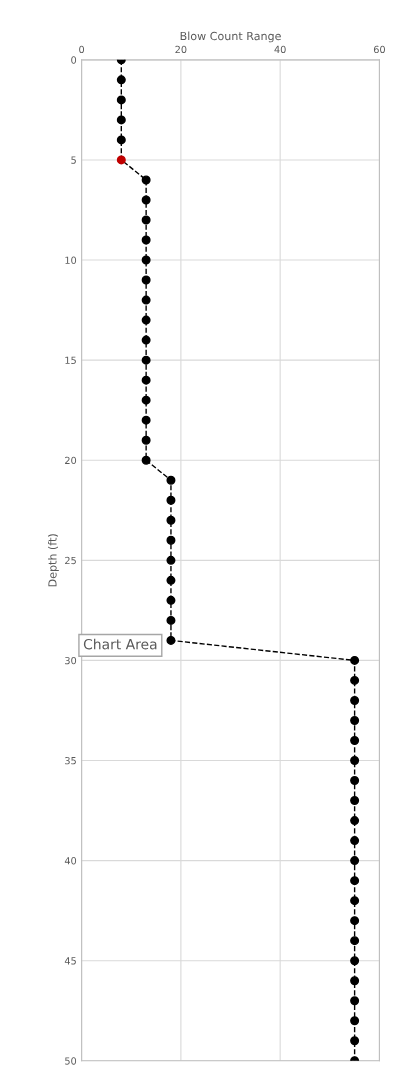 The height and width of the screenshot is (1088, 408). Describe the element at coordinates (230, 37) in the screenshot. I see `x-axis-title: Blow Count Range` at that location.